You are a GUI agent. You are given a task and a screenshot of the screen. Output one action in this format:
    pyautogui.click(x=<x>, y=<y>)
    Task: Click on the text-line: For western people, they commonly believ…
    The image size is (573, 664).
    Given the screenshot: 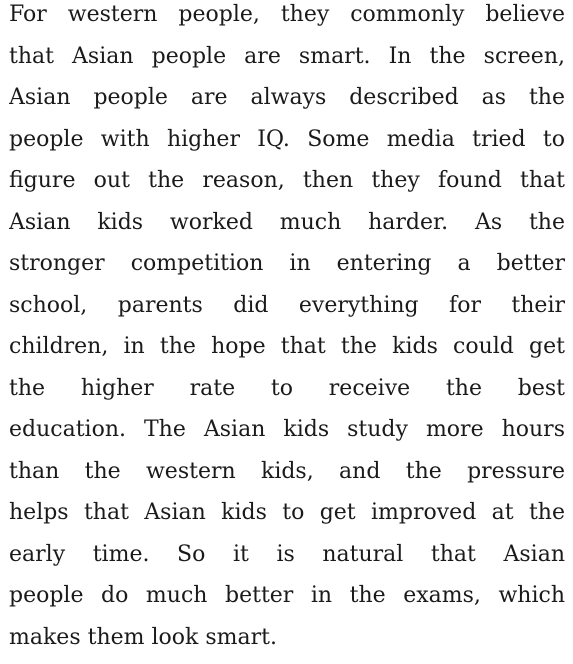 What is the action you would take?
    pyautogui.click(x=287, y=21)
    